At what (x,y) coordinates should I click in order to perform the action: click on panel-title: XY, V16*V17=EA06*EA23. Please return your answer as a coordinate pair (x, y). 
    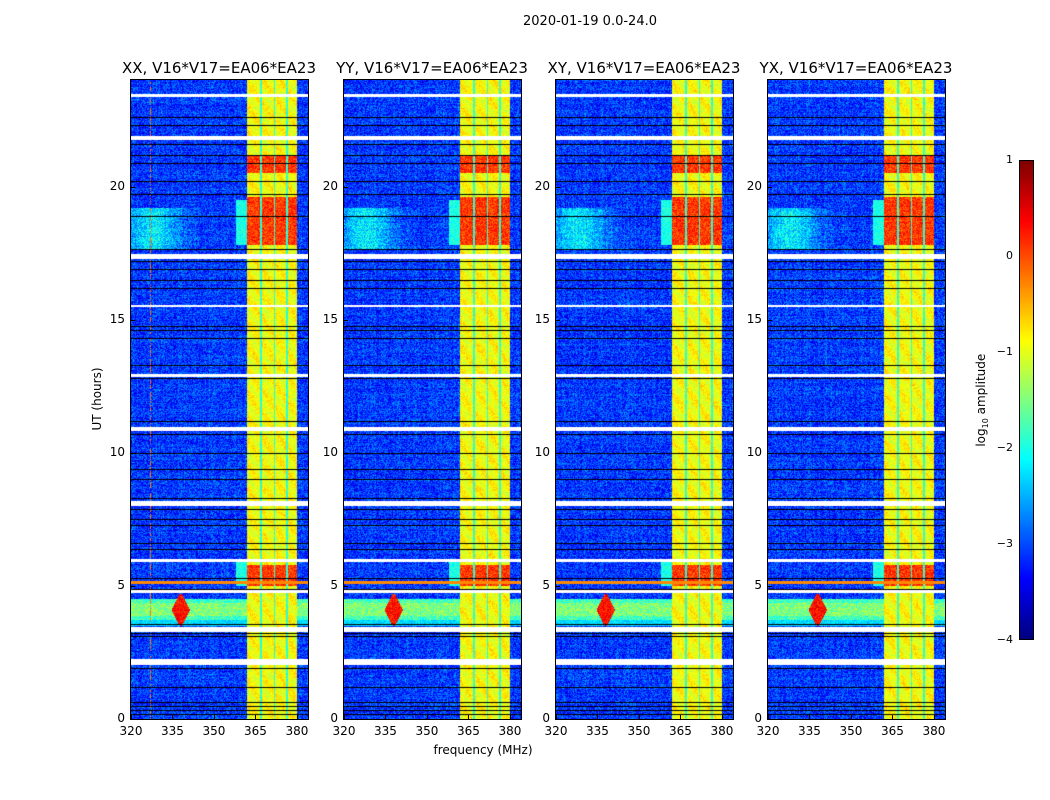
    Looking at the image, I should click on (644, 68).